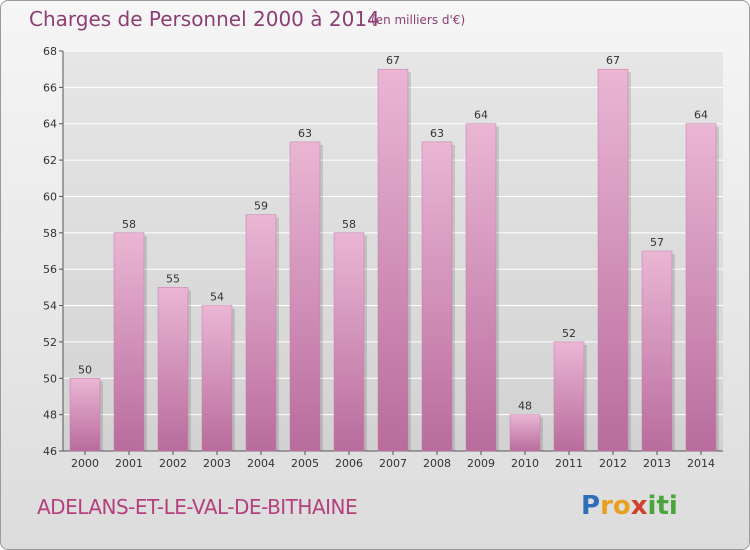 This screenshot has height=550, width=750. I want to click on x-tick-label: 2009, so click(481, 463).